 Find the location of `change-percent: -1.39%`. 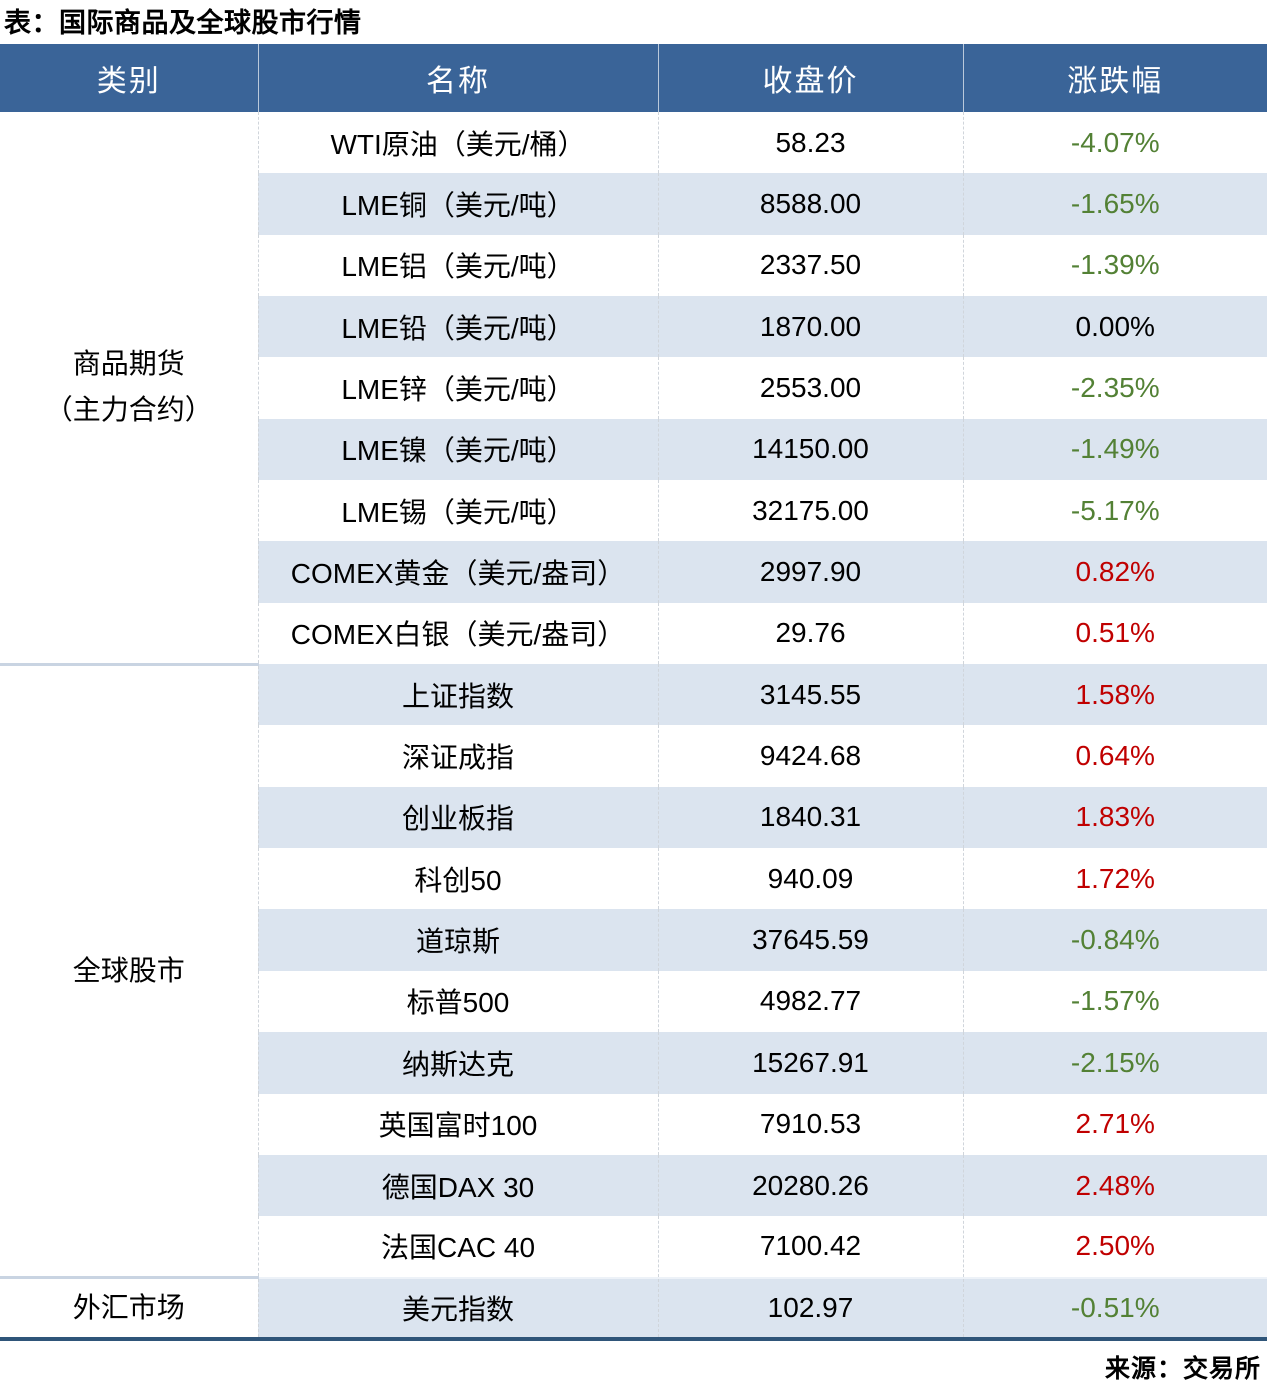

change-percent: -1.39% is located at coordinates (1114, 265).